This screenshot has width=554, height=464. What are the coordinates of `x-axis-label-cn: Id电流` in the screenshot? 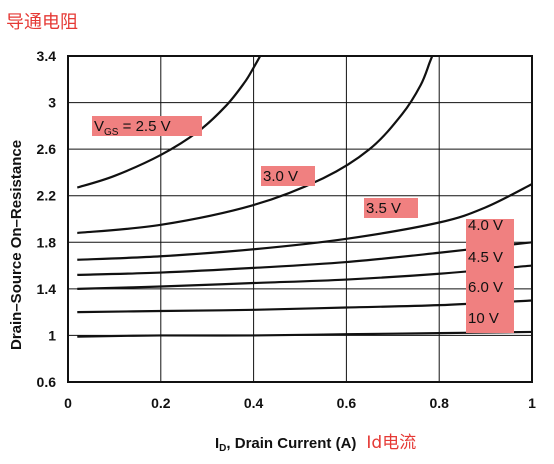 It's located at (391, 443).